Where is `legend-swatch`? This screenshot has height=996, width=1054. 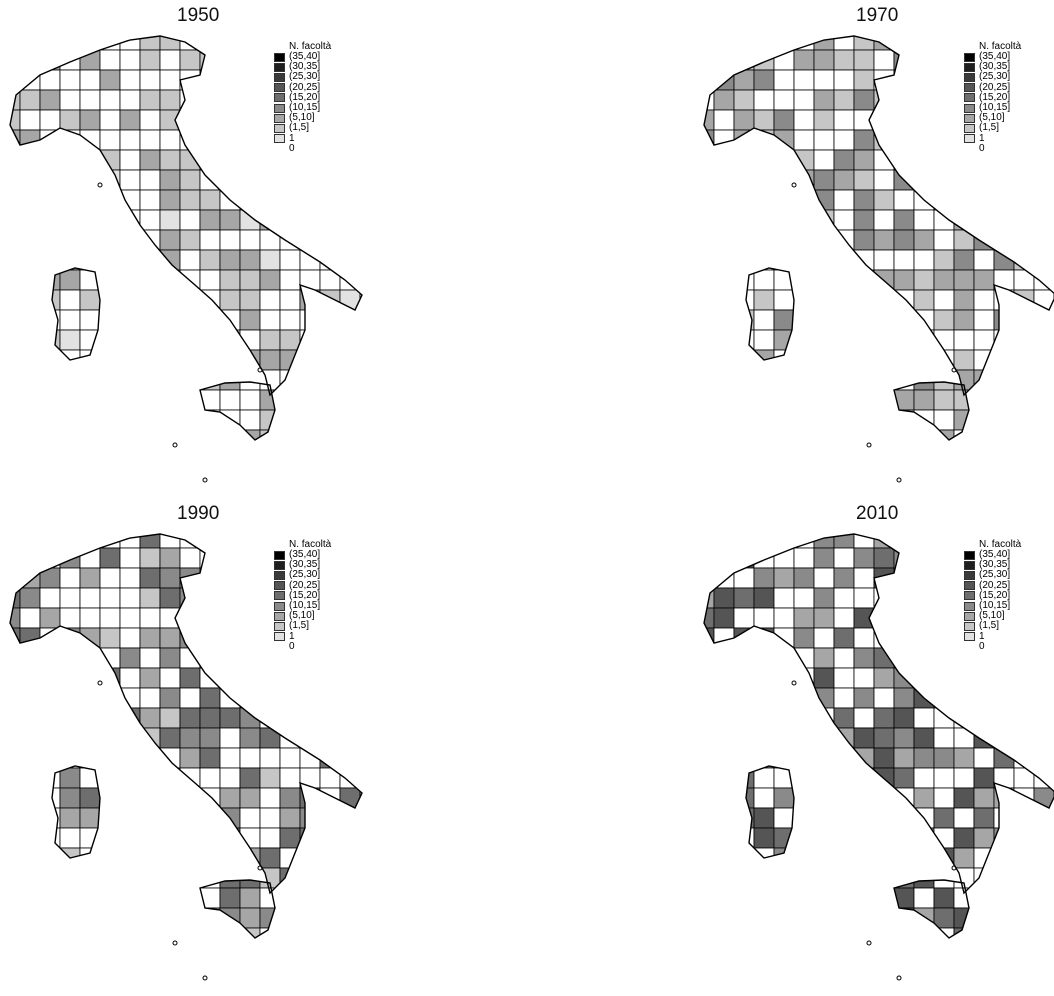
legend-swatch is located at coordinates (279, 108).